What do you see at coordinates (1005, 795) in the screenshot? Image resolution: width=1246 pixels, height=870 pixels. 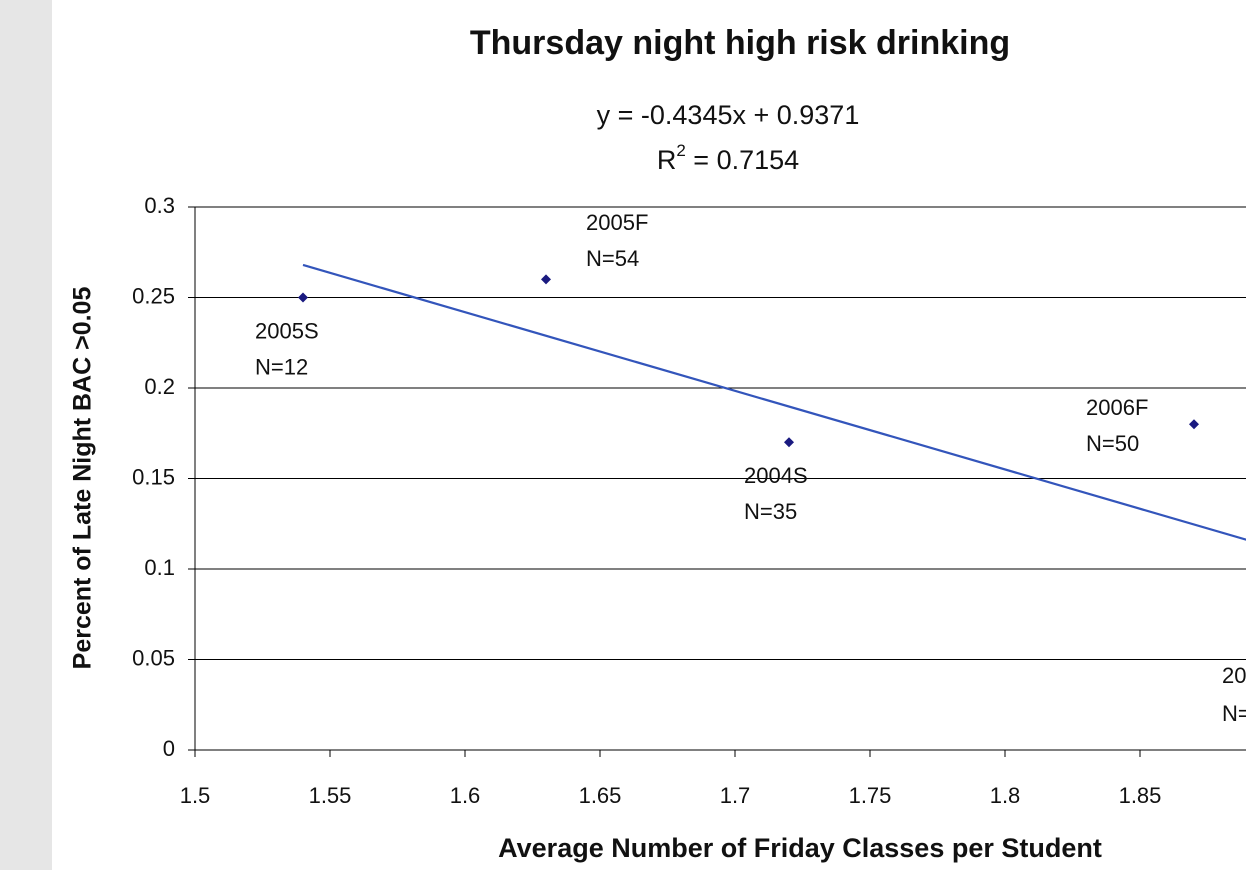 I see `x-tick-label: 1.8` at bounding box center [1005, 795].